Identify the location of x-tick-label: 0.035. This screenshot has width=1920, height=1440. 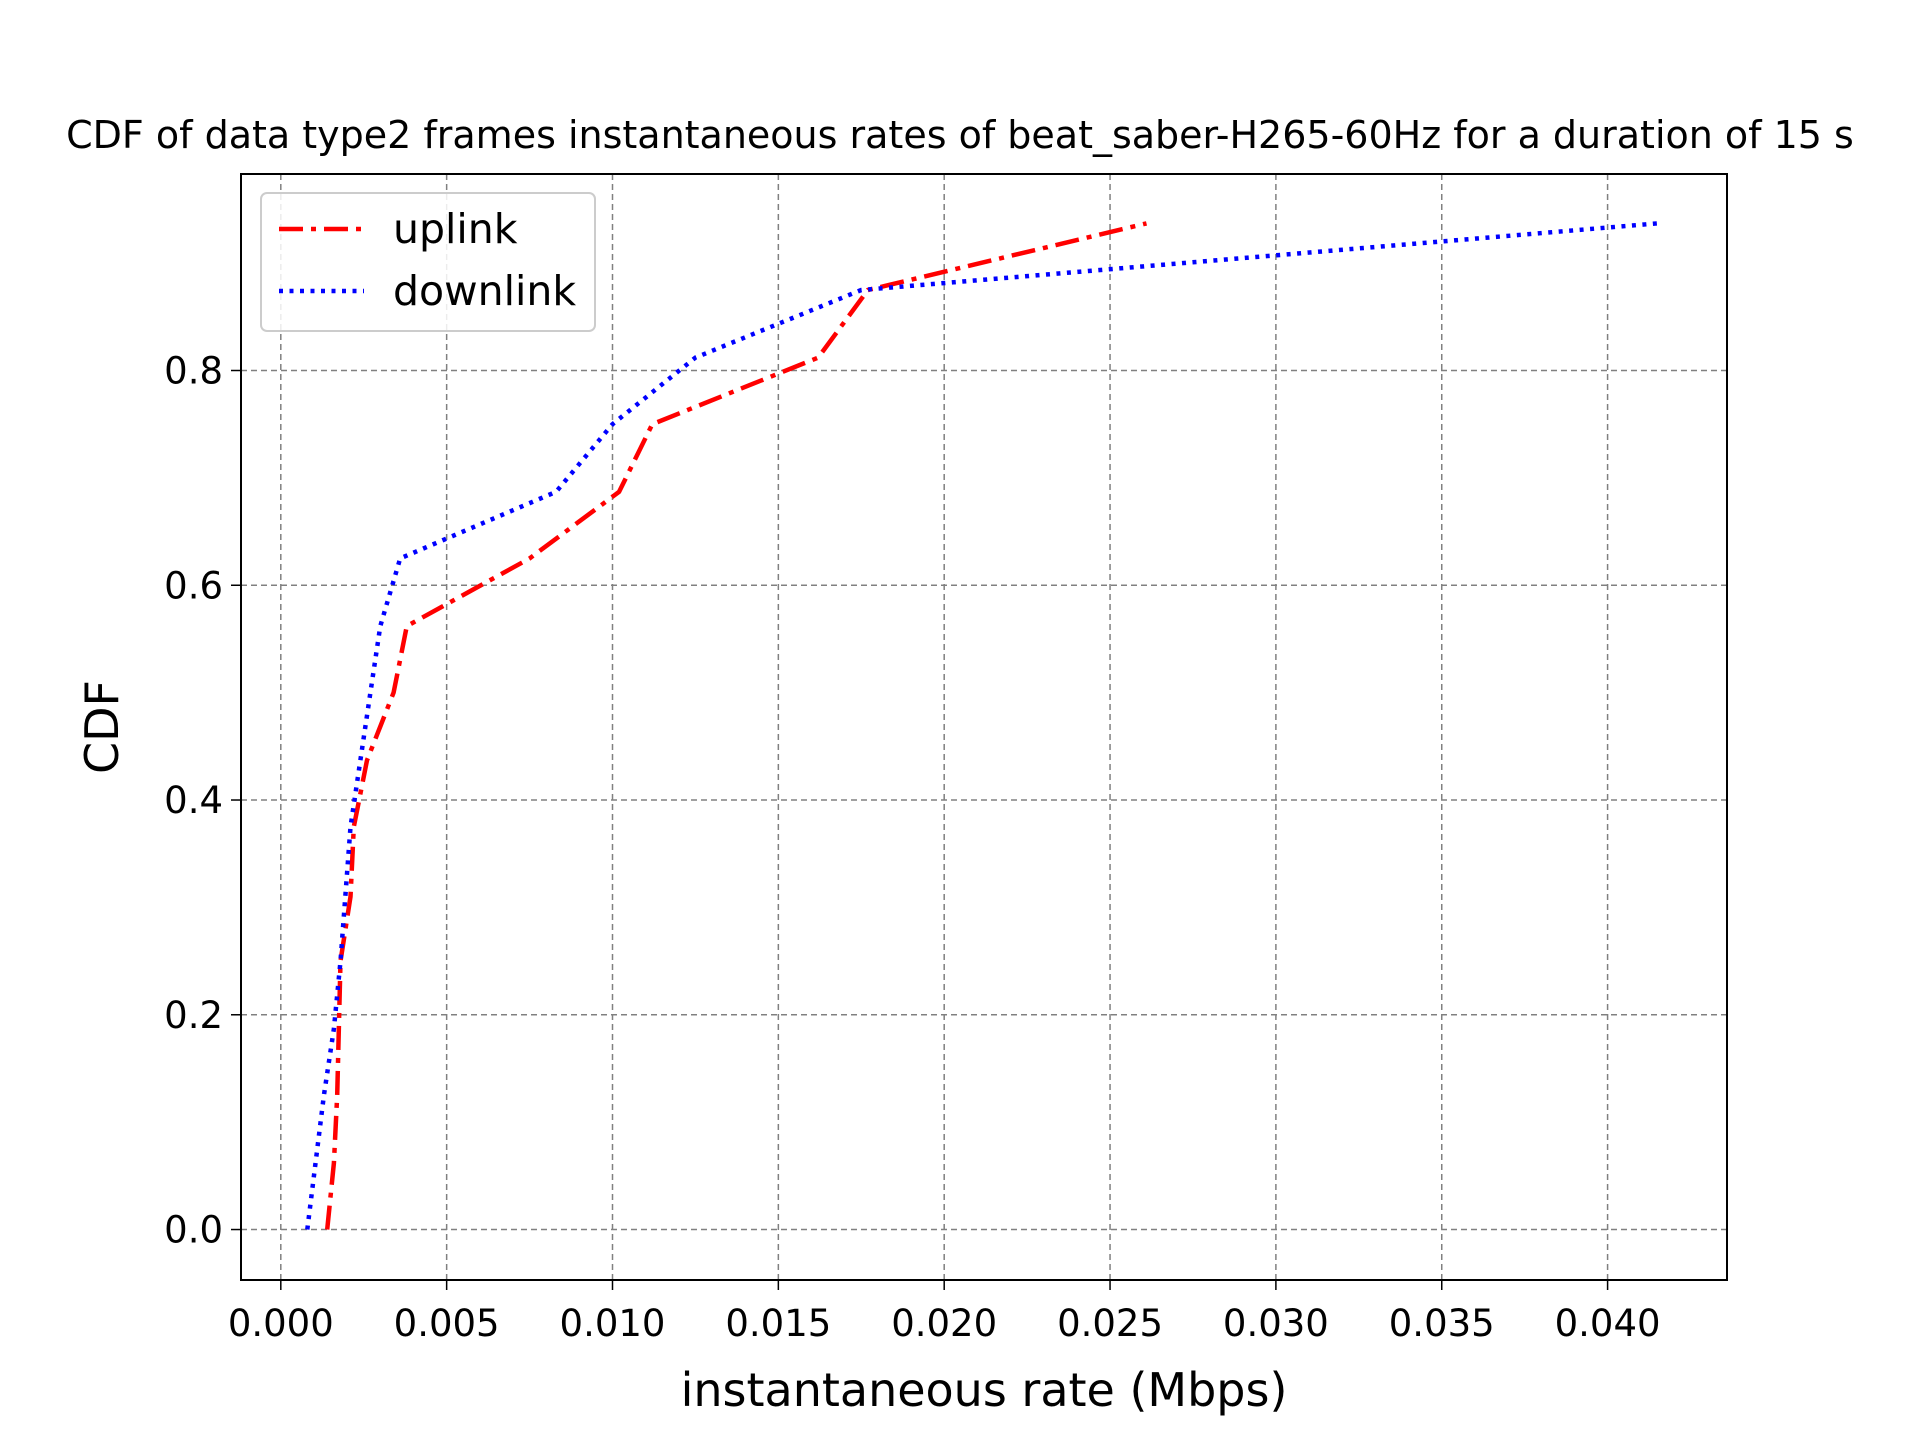
(1442, 1323).